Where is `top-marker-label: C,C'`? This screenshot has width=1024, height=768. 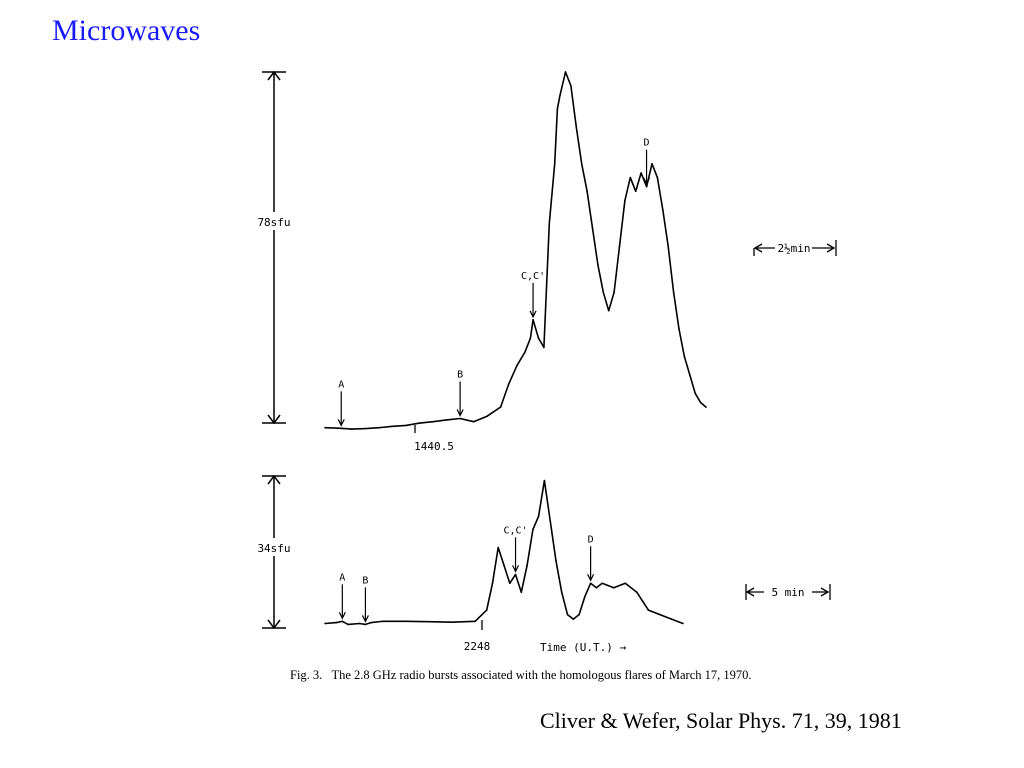 top-marker-label: C,C' is located at coordinates (533, 276).